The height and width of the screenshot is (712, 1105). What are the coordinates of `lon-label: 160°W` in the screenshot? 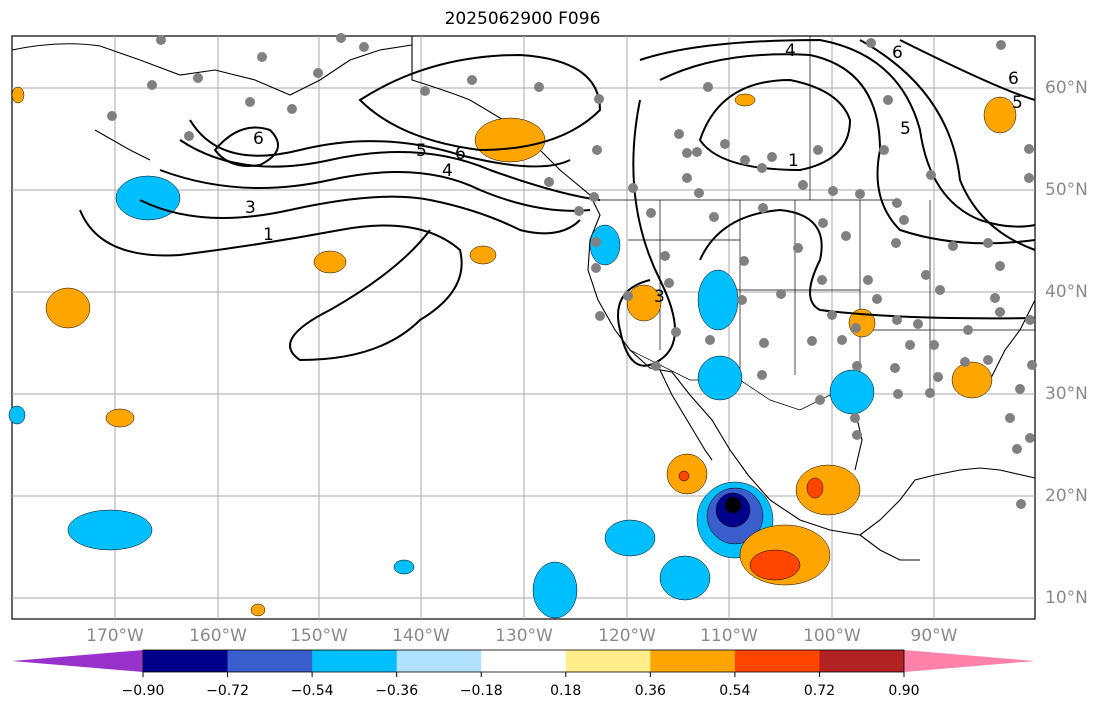 It's located at (218, 636).